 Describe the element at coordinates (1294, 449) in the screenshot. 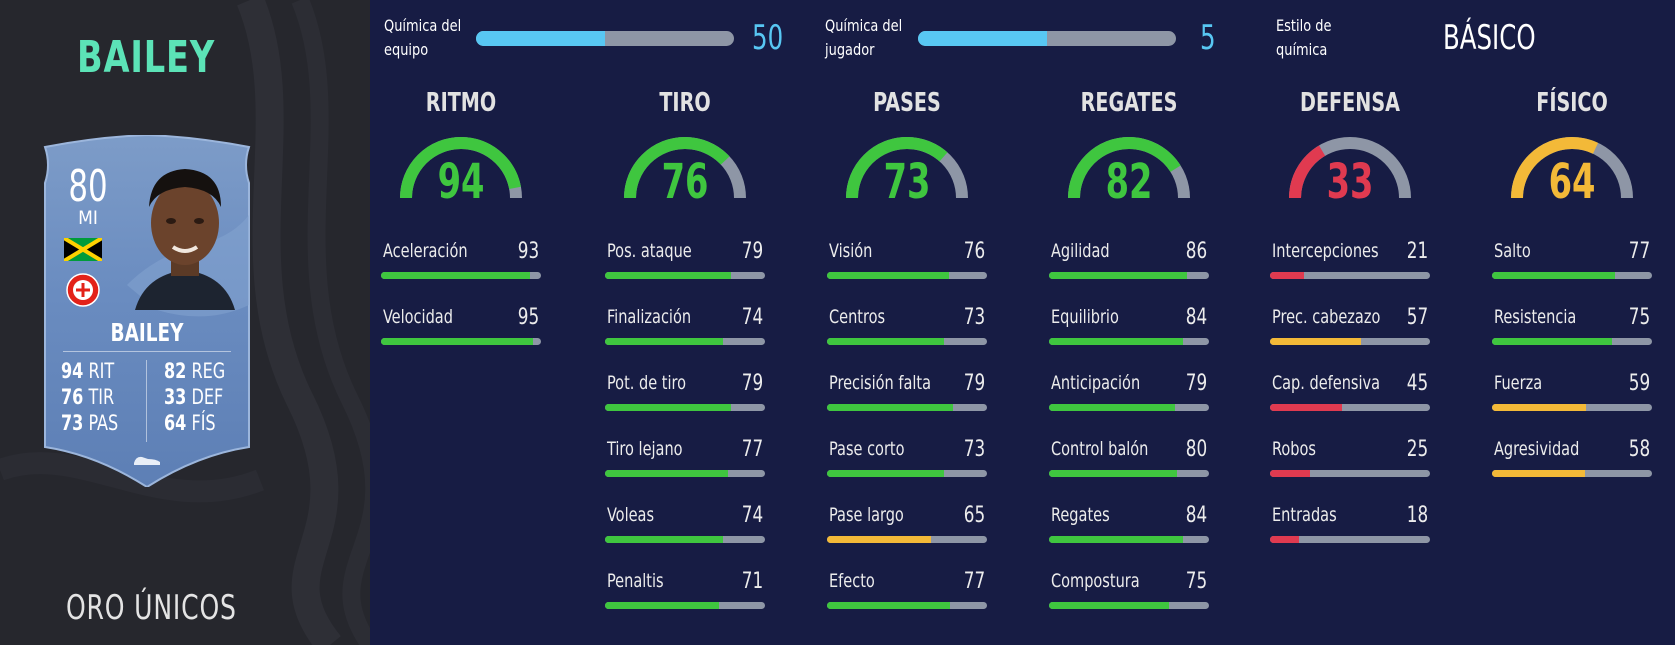

I see `attribute-name: Robos` at that location.